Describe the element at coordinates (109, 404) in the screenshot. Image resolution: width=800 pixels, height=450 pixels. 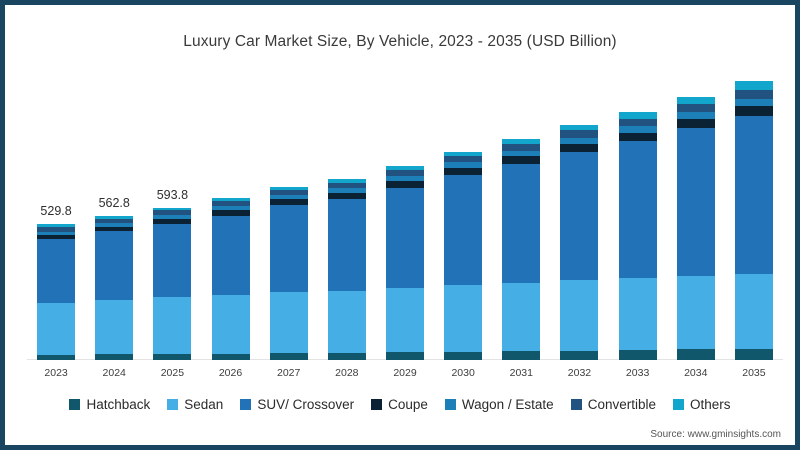
I see `legend-item: Hatchback` at that location.